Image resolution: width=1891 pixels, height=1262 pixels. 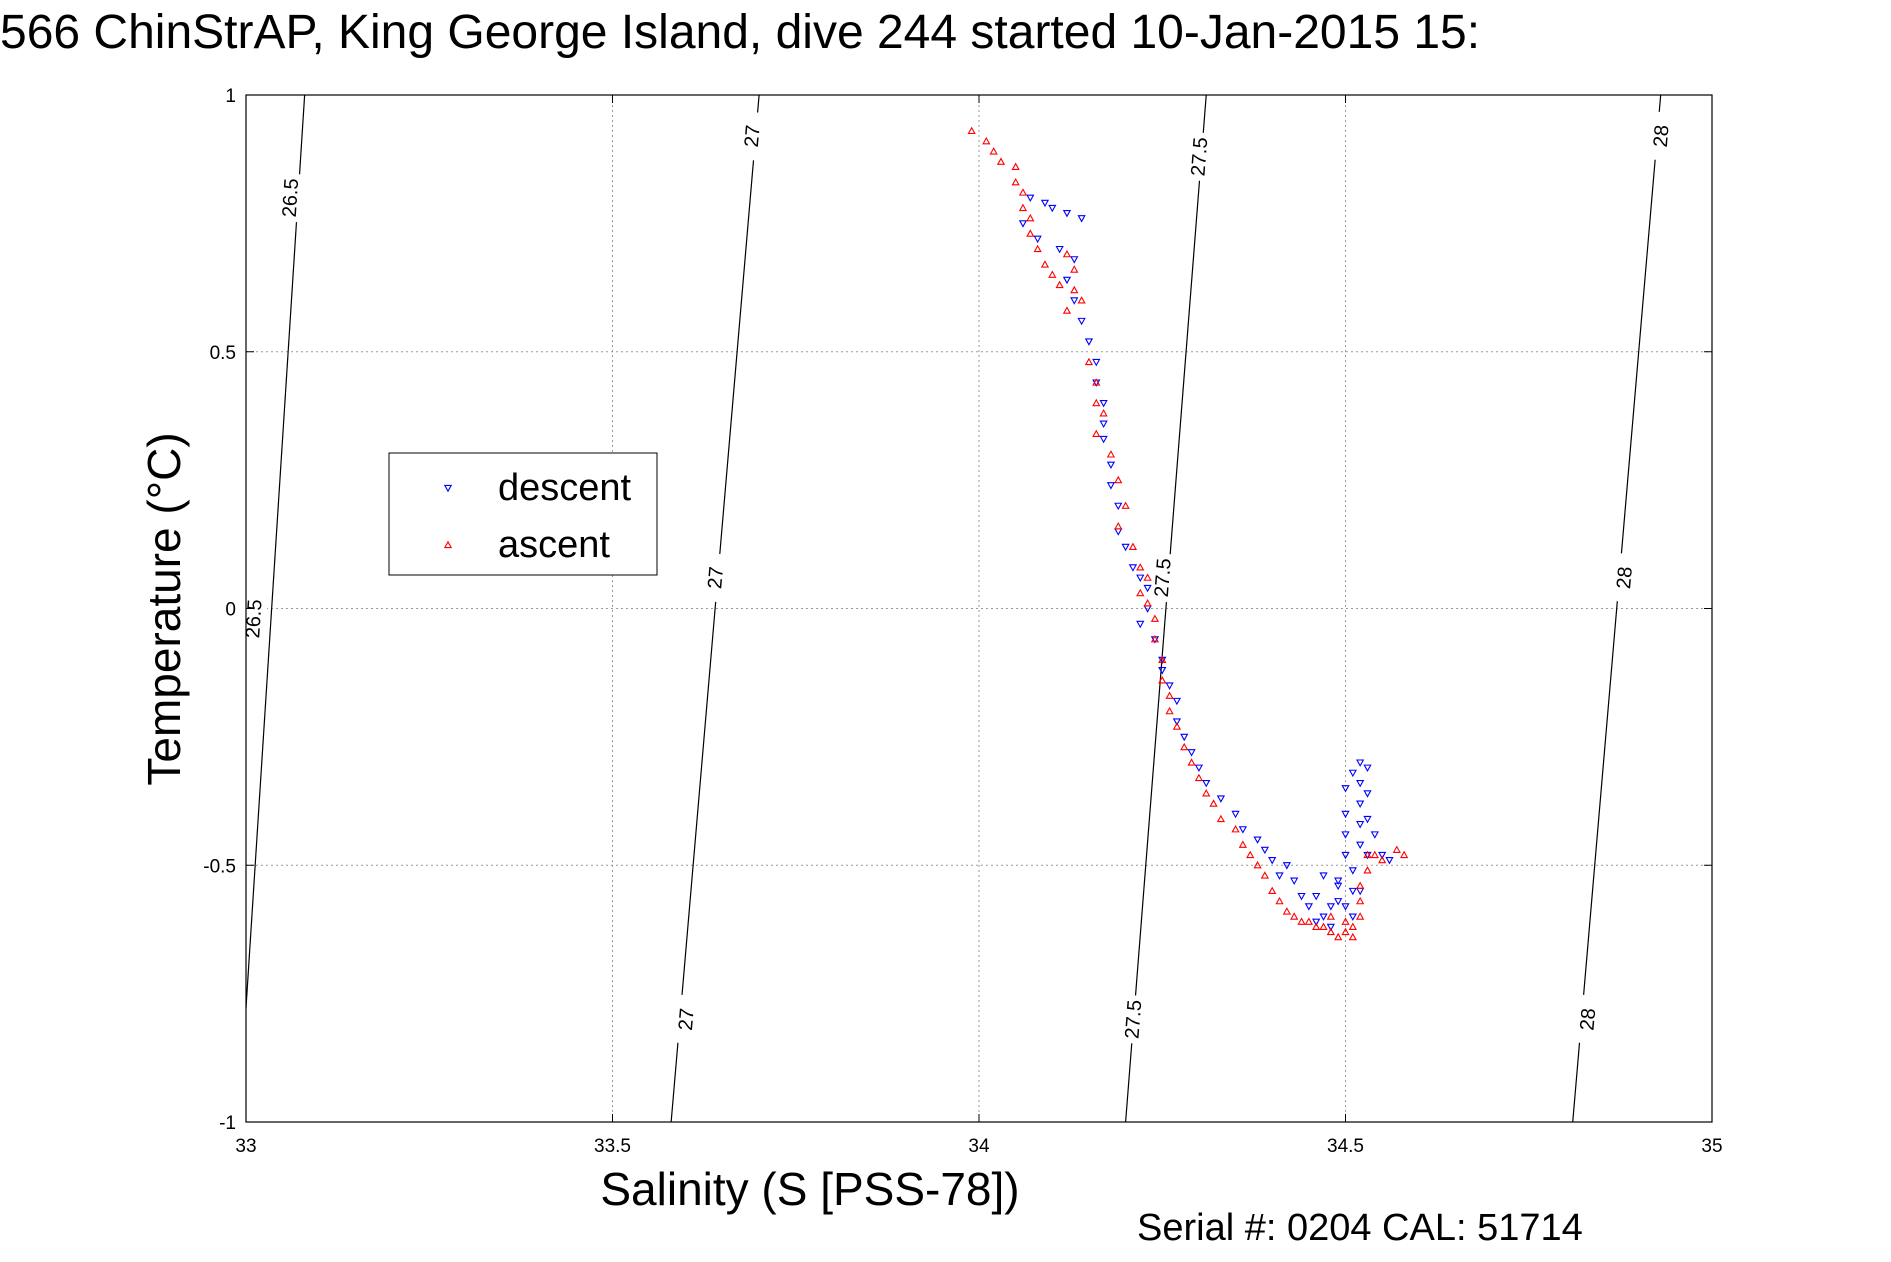 What do you see at coordinates (448, 544) in the screenshot?
I see `legend-marker-ascent` at bounding box center [448, 544].